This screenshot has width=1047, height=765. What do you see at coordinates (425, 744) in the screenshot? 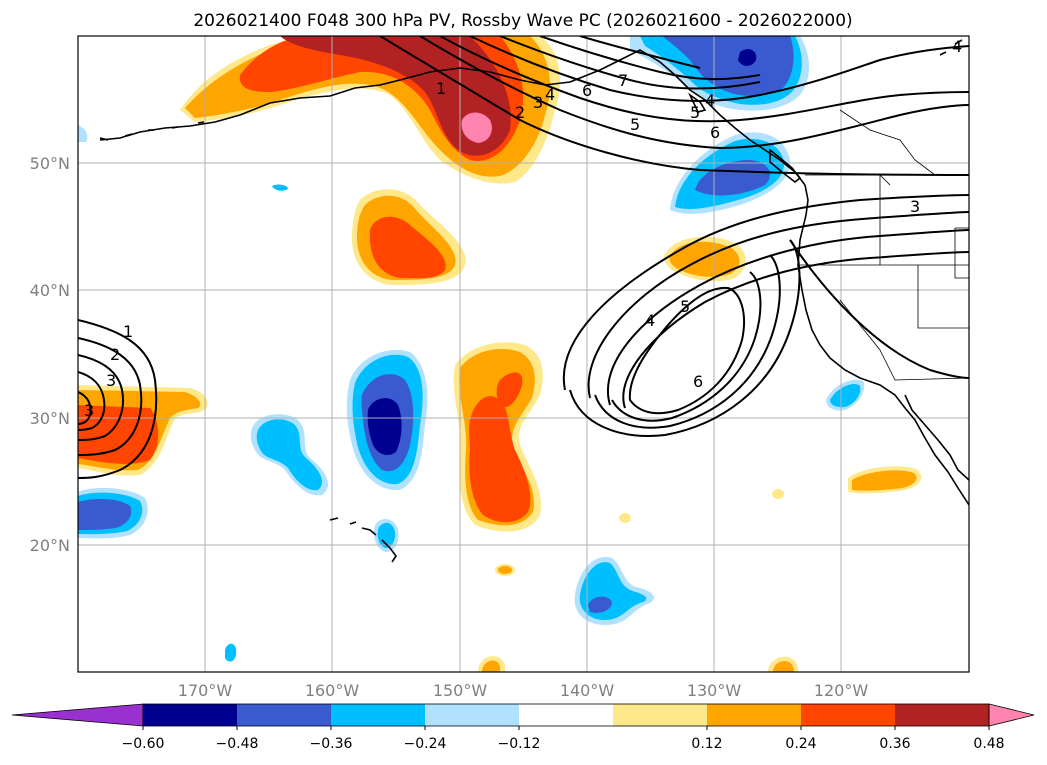
I see `colorbar-tick-label: −0.24` at bounding box center [425, 744].